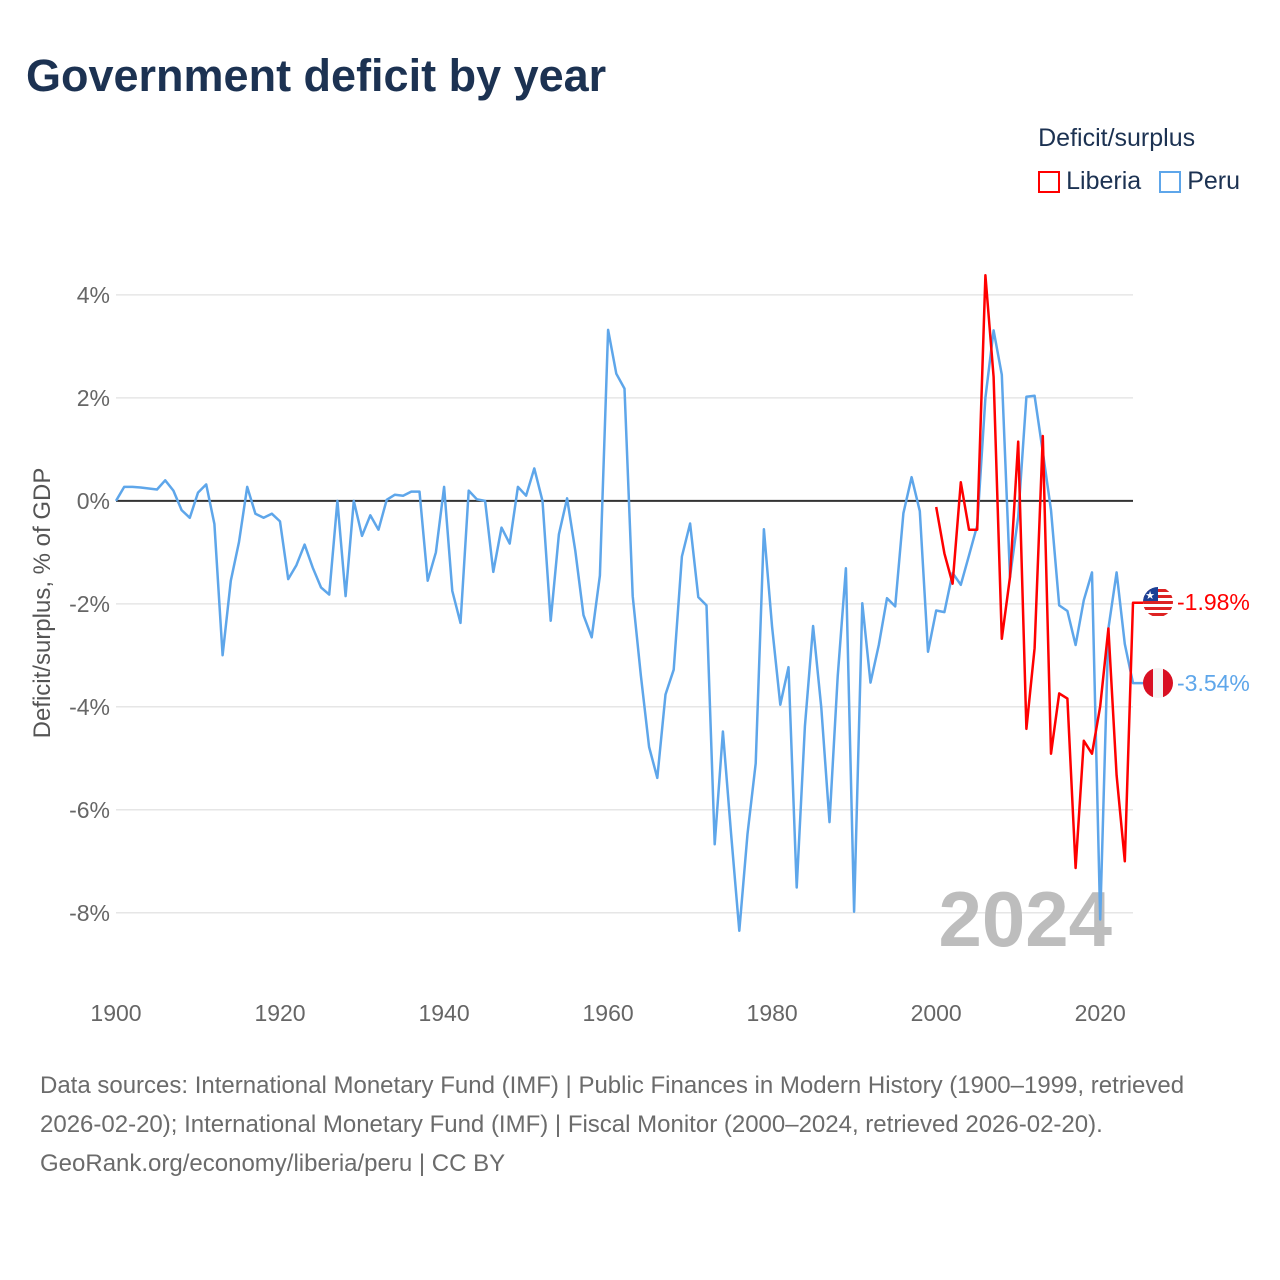 The width and height of the screenshot is (1280, 1280). I want to click on legend-swatch-peru, so click(1170, 181).